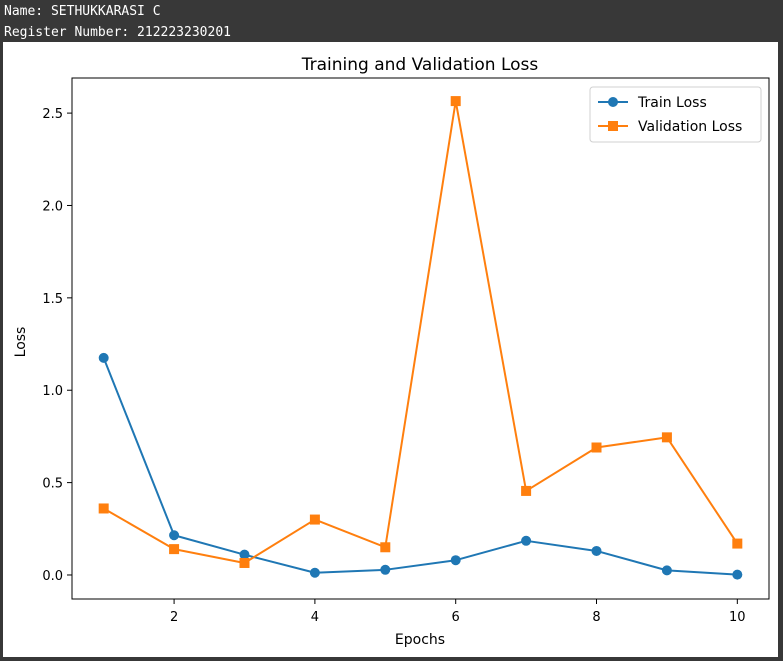 The width and height of the screenshot is (783, 661). Describe the element at coordinates (52, 484) in the screenshot. I see `y-tick-label: 0.5` at that location.